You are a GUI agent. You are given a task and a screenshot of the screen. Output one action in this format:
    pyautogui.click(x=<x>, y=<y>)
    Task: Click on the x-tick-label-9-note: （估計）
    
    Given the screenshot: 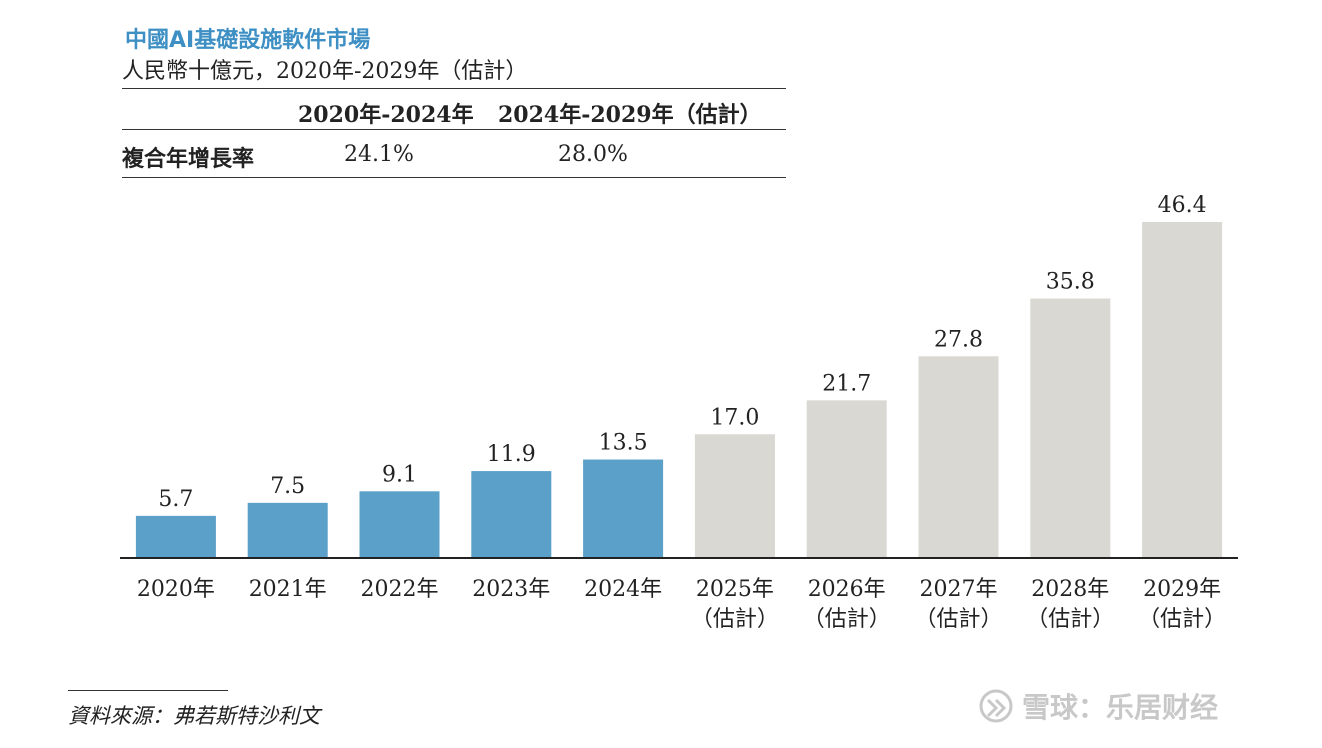 What is the action you would take?
    pyautogui.click(x=1070, y=619)
    